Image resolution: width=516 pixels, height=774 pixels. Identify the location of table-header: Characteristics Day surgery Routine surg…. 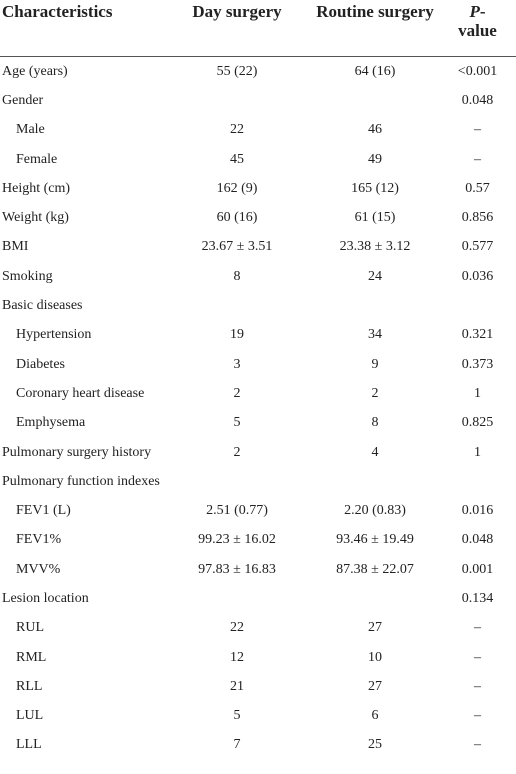
(258, 28).